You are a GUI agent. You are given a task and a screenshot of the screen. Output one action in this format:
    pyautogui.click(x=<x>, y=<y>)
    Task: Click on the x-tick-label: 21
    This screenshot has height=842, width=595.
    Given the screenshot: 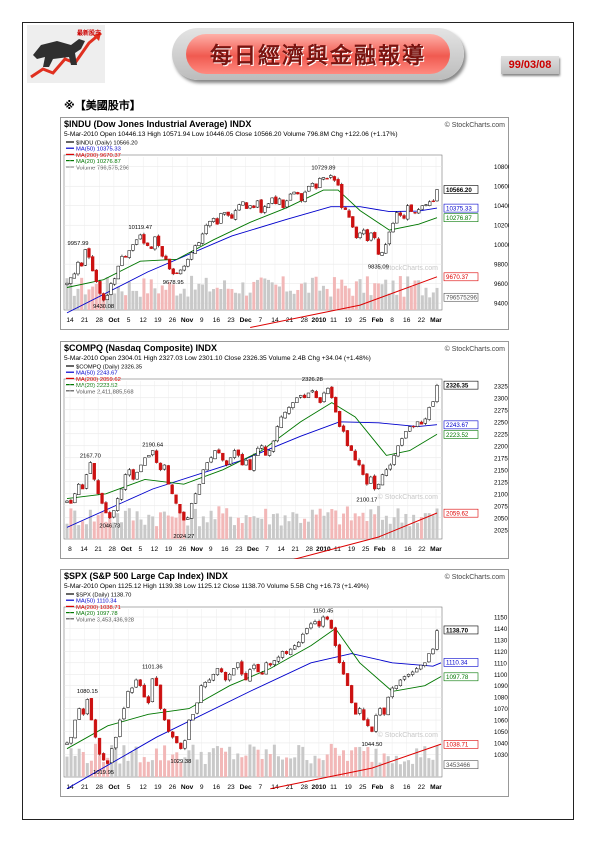 What is the action you would take?
    pyautogui.click(x=290, y=320)
    